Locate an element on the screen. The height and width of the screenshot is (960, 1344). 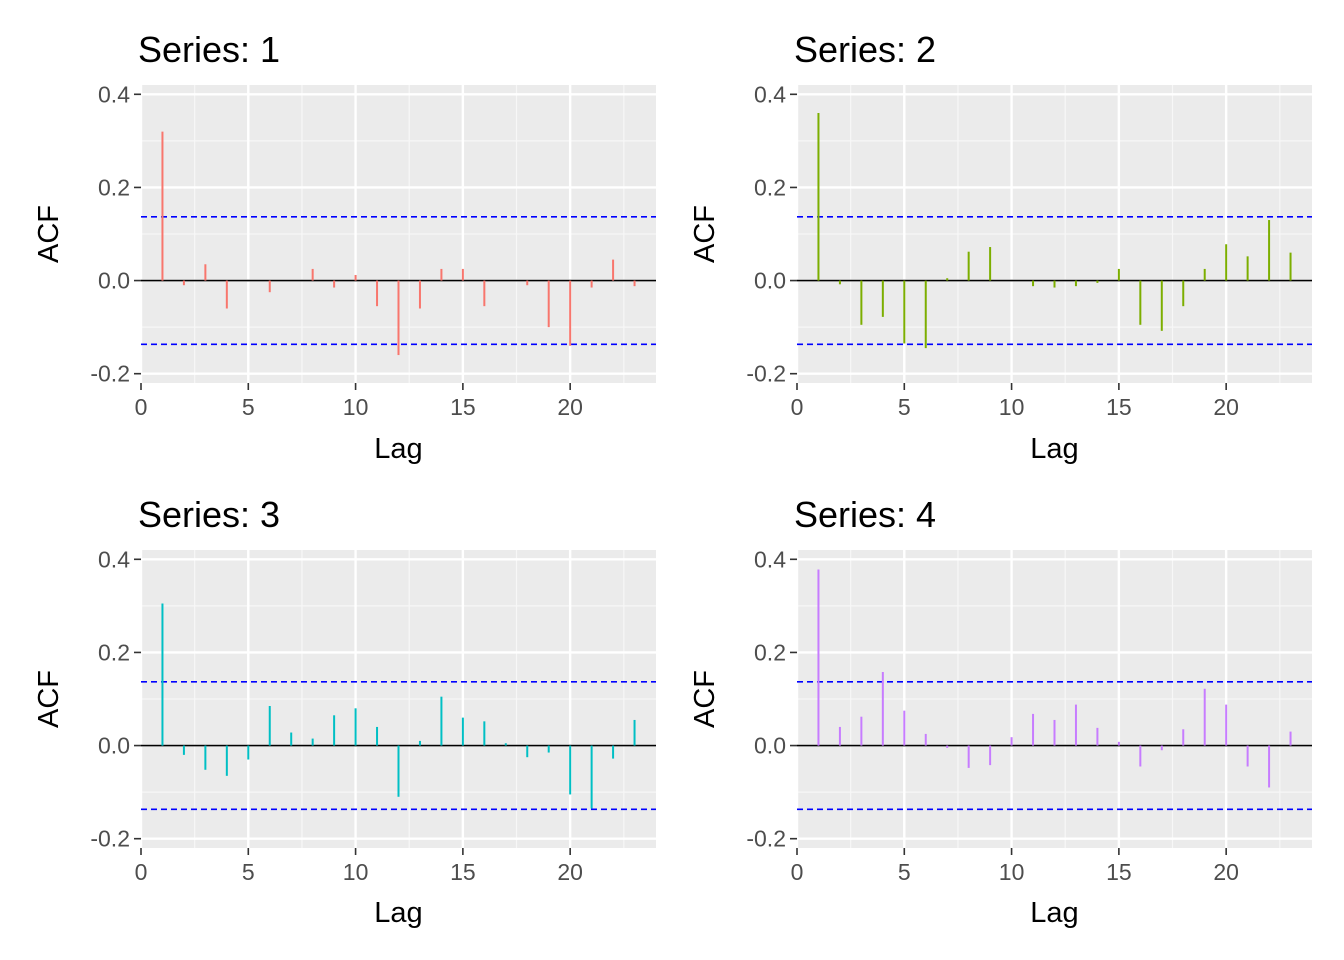
panel-title: Series: 1 is located at coordinates (209, 49).